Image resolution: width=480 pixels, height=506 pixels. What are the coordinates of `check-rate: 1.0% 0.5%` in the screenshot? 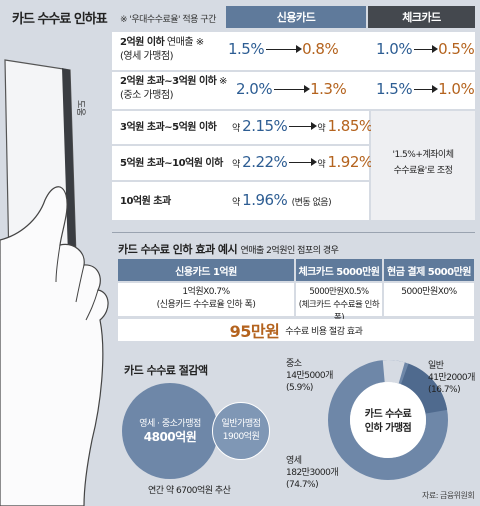 It's located at (425, 49).